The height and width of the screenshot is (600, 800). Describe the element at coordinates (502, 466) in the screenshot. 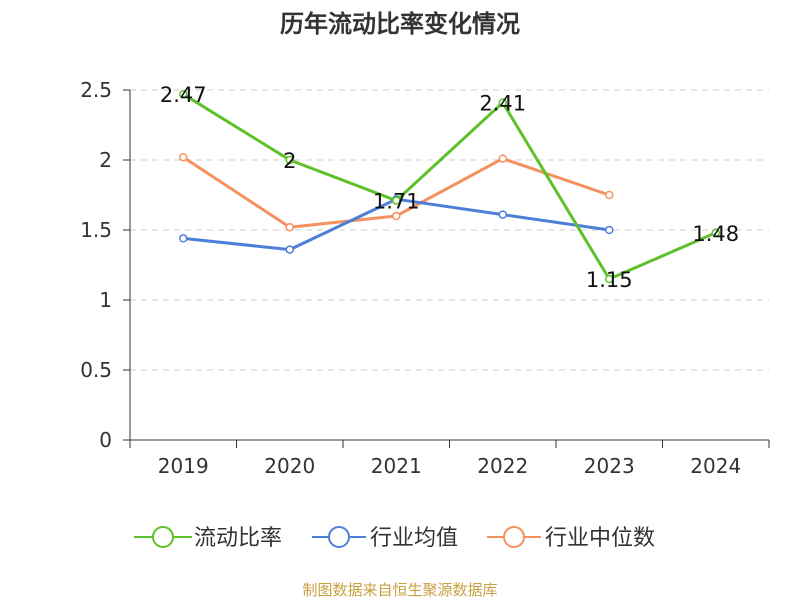

I see `x-tick-label: 2022` at that location.